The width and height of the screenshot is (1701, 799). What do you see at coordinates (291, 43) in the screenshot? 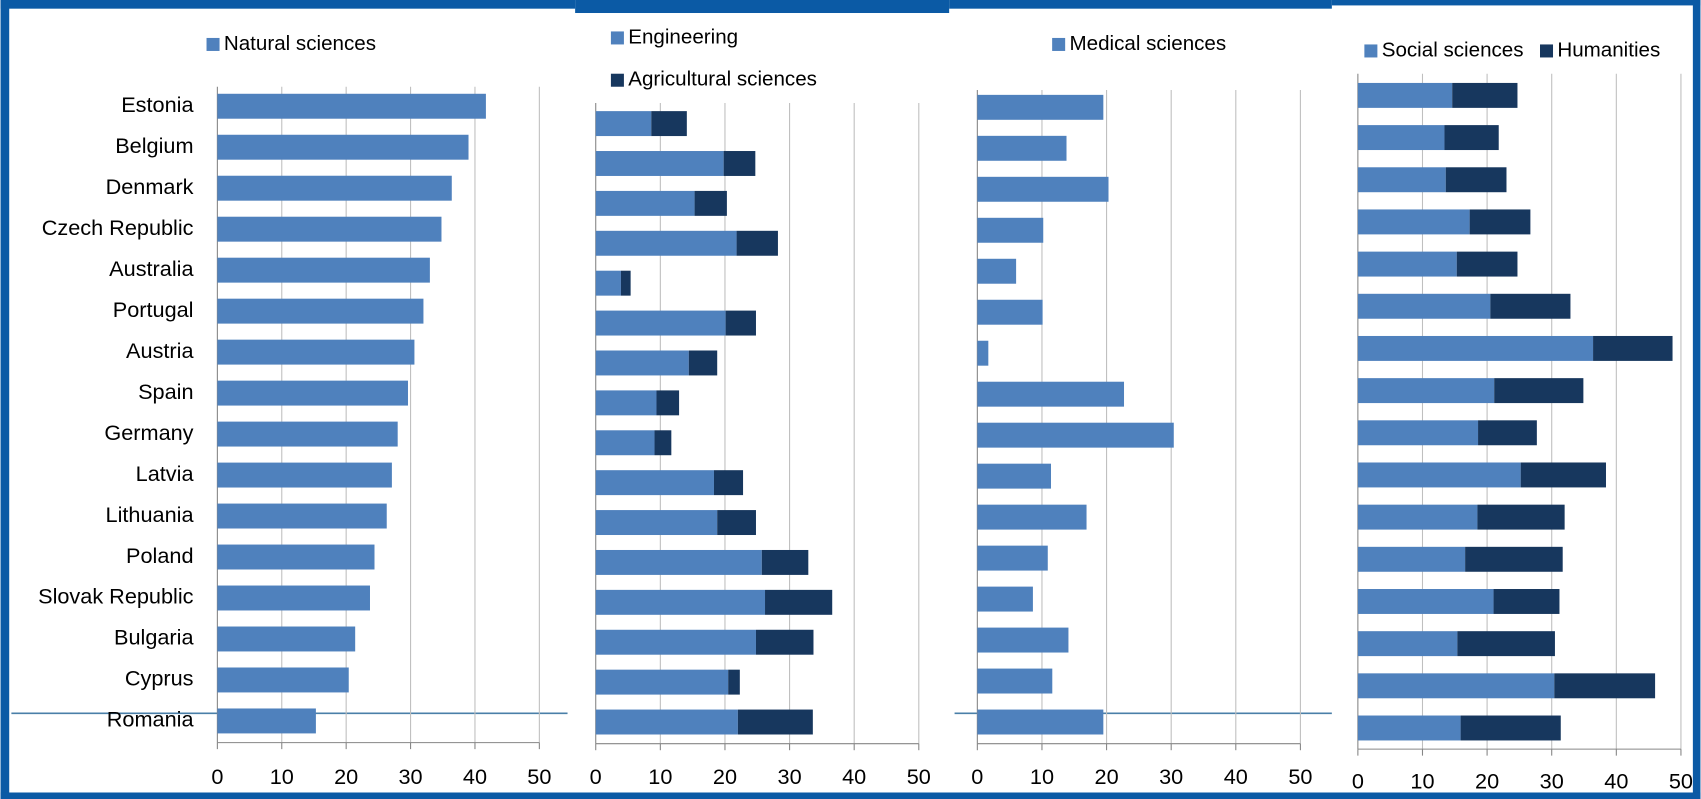
I see `legend-item: Natural sciences` at bounding box center [291, 43].